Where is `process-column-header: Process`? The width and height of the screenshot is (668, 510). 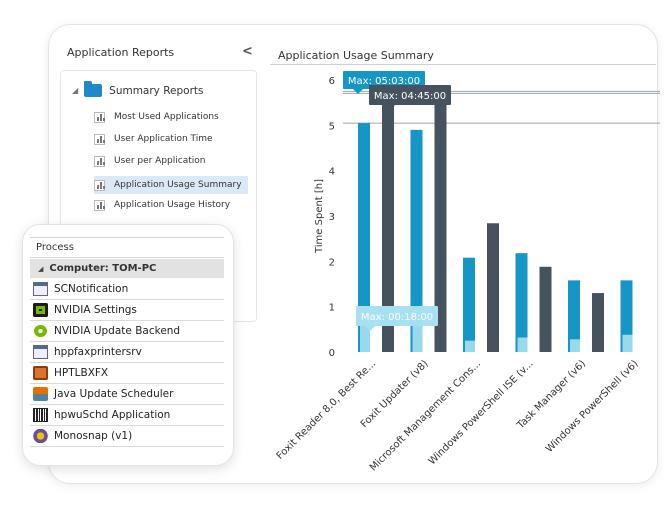
process-column-header: Process is located at coordinates (55, 247).